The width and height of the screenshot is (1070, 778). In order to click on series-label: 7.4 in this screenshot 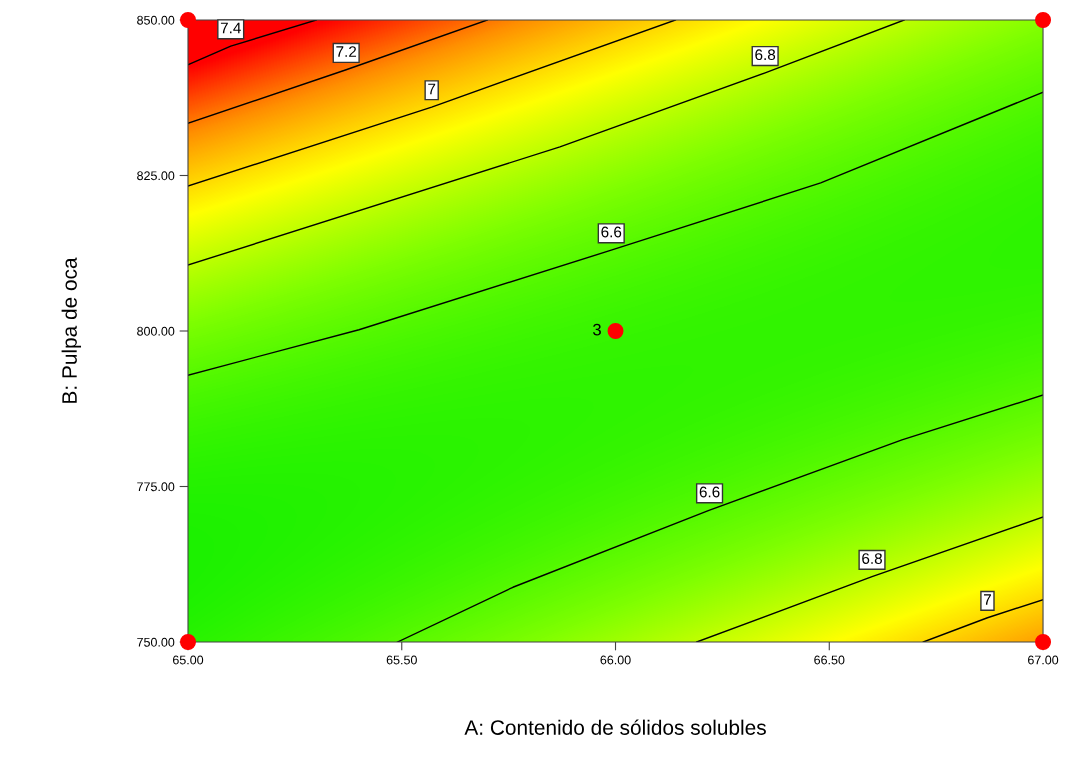, I will do `click(230, 28)`.